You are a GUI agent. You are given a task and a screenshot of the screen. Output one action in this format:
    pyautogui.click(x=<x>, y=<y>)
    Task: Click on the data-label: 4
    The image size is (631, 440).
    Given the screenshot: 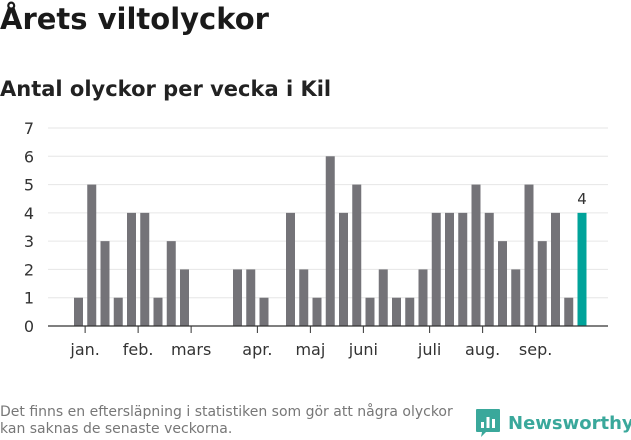 What is the action you would take?
    pyautogui.click(x=582, y=199)
    